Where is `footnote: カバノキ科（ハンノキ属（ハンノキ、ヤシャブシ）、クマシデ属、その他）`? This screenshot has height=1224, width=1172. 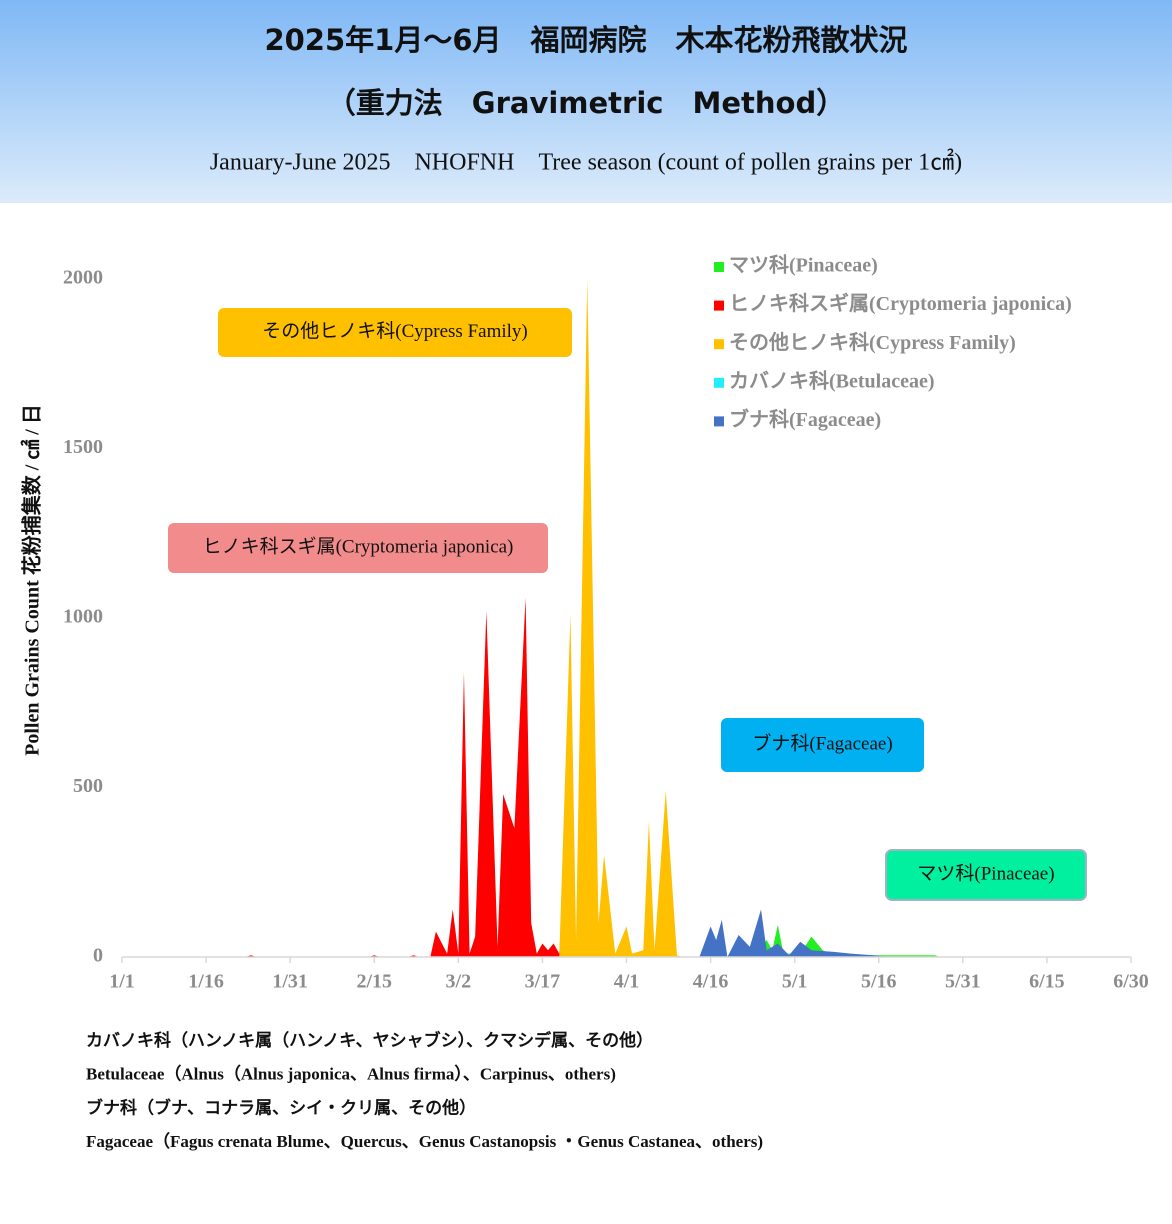 footnote: カバノキ科（ハンノキ属（ハンノキ、ヤシャブシ）、クマシデ属、その他） is located at coordinates (369, 1040).